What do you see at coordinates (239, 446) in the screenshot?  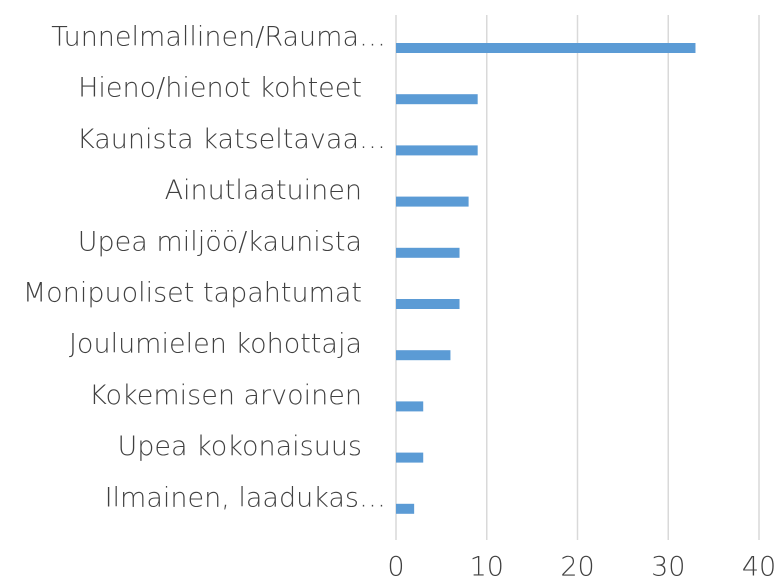 I see `y-tick-label: Upea kokonaisuus` at bounding box center [239, 446].